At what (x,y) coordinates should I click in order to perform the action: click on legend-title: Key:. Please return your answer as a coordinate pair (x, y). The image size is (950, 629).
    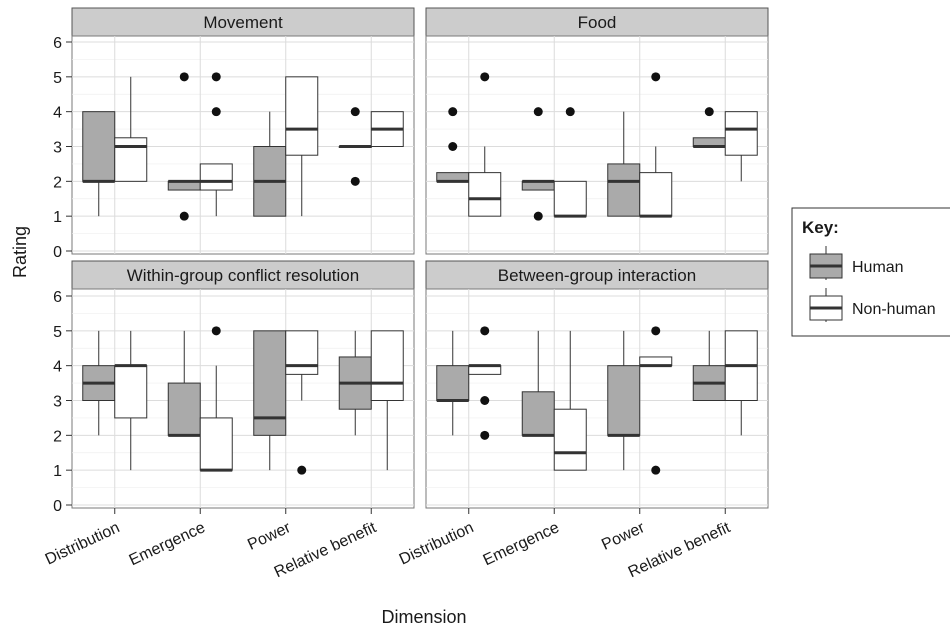
    Looking at the image, I should click on (820, 227).